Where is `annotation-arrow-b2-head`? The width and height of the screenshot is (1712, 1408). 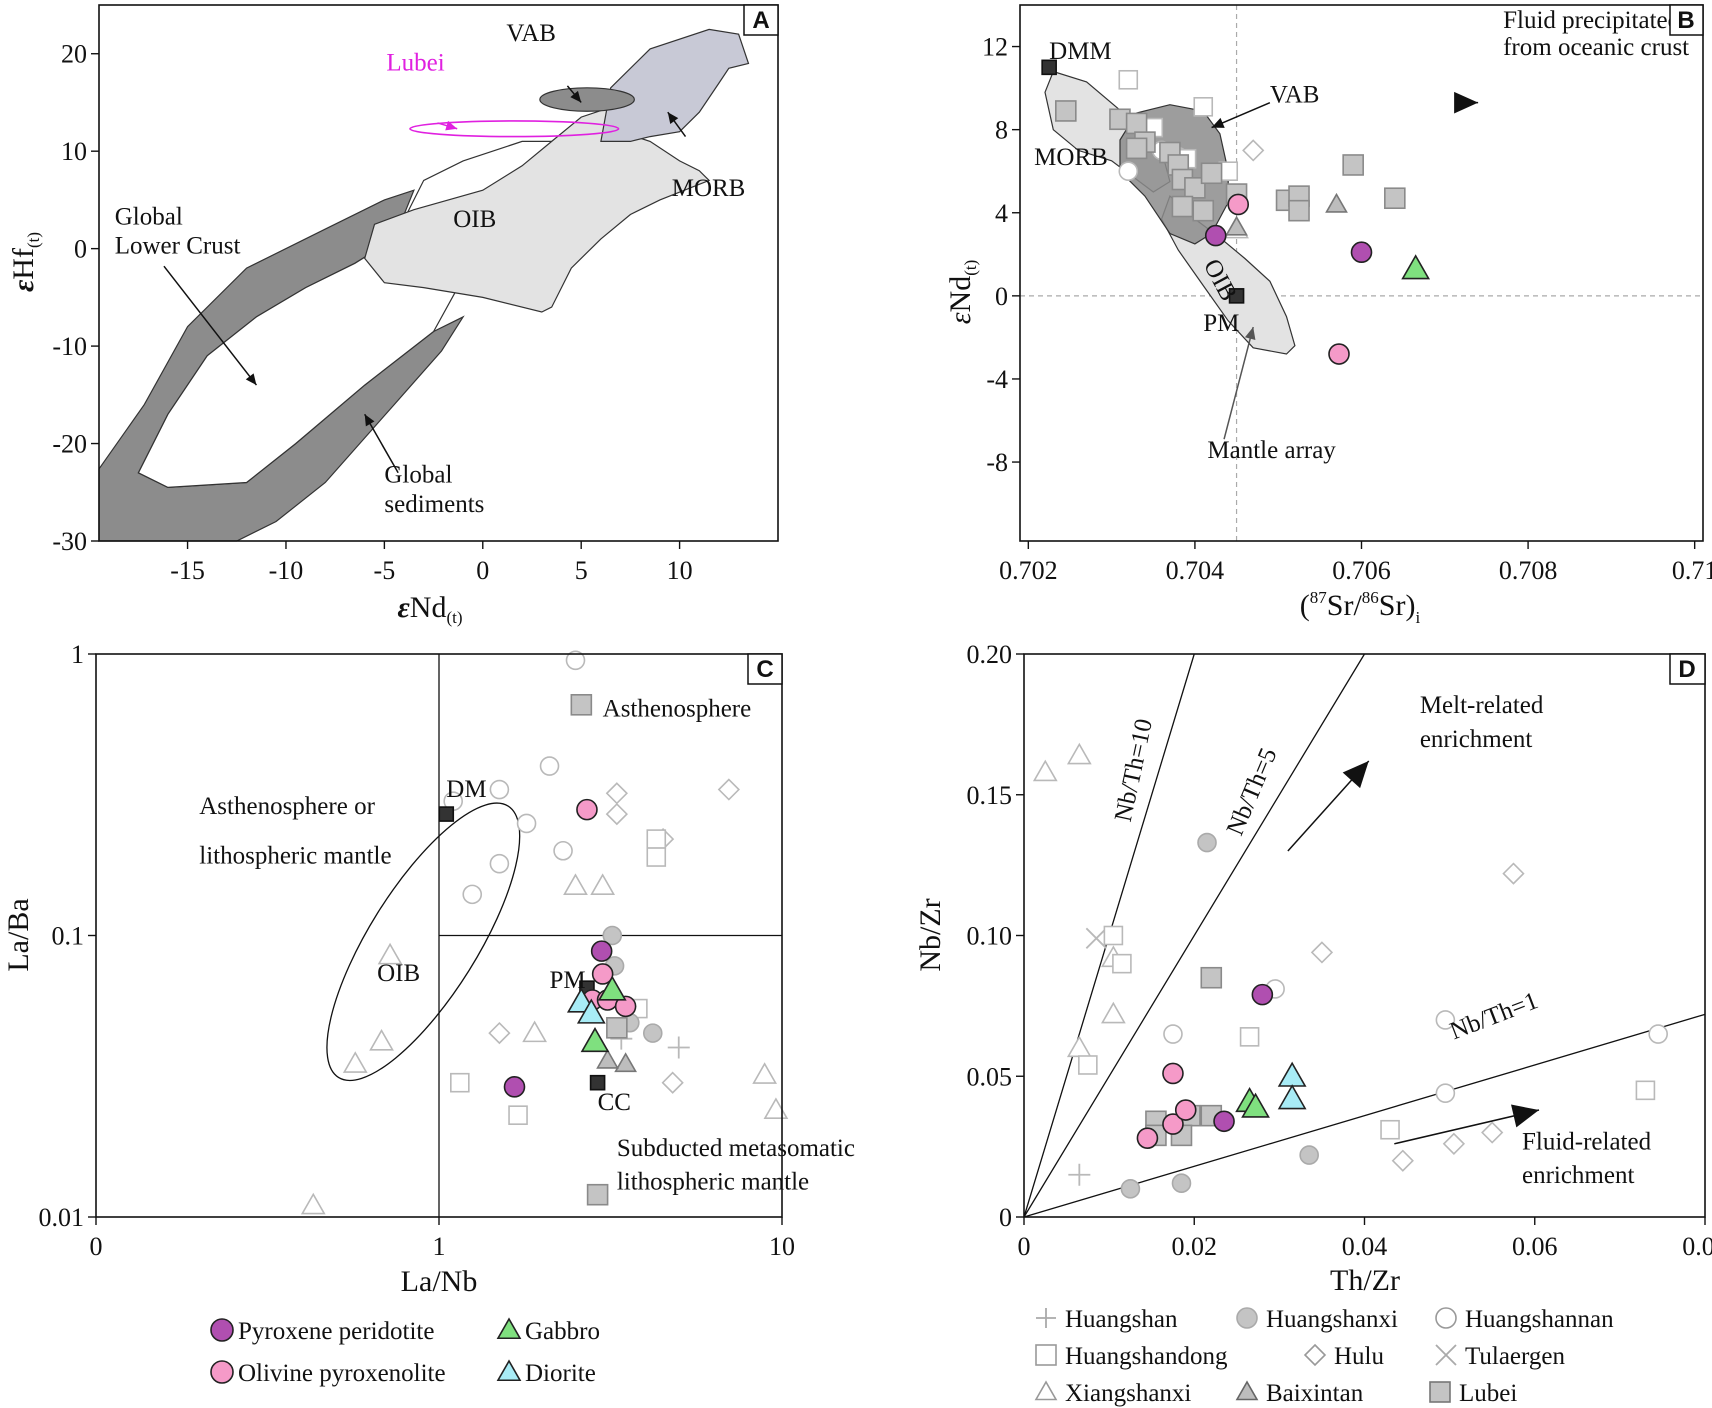 annotation-arrow-b2-head is located at coordinates (1250, 333).